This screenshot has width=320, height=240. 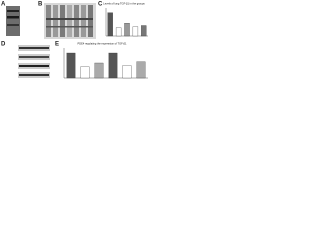 I want to click on panel-label: A, so click(x=3, y=5).